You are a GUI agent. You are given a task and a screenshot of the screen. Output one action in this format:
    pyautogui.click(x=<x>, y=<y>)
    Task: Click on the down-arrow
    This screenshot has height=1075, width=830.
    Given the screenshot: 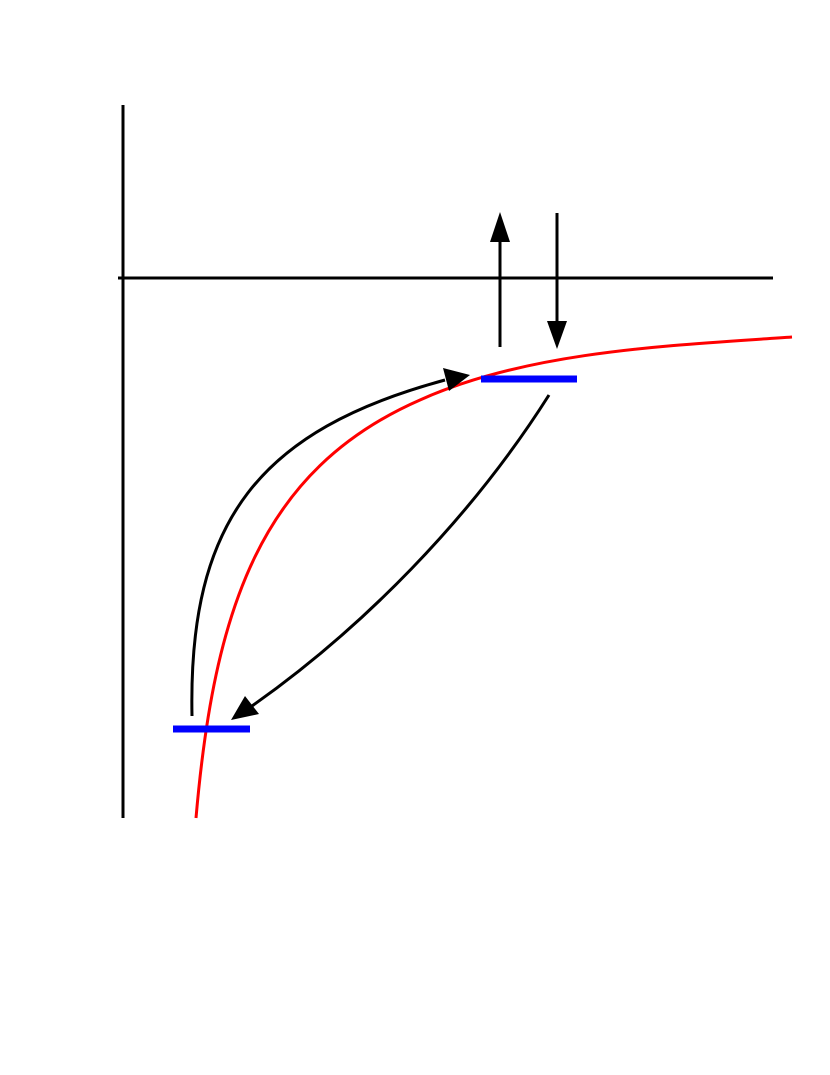 What is the action you would take?
    pyautogui.click(x=557, y=281)
    